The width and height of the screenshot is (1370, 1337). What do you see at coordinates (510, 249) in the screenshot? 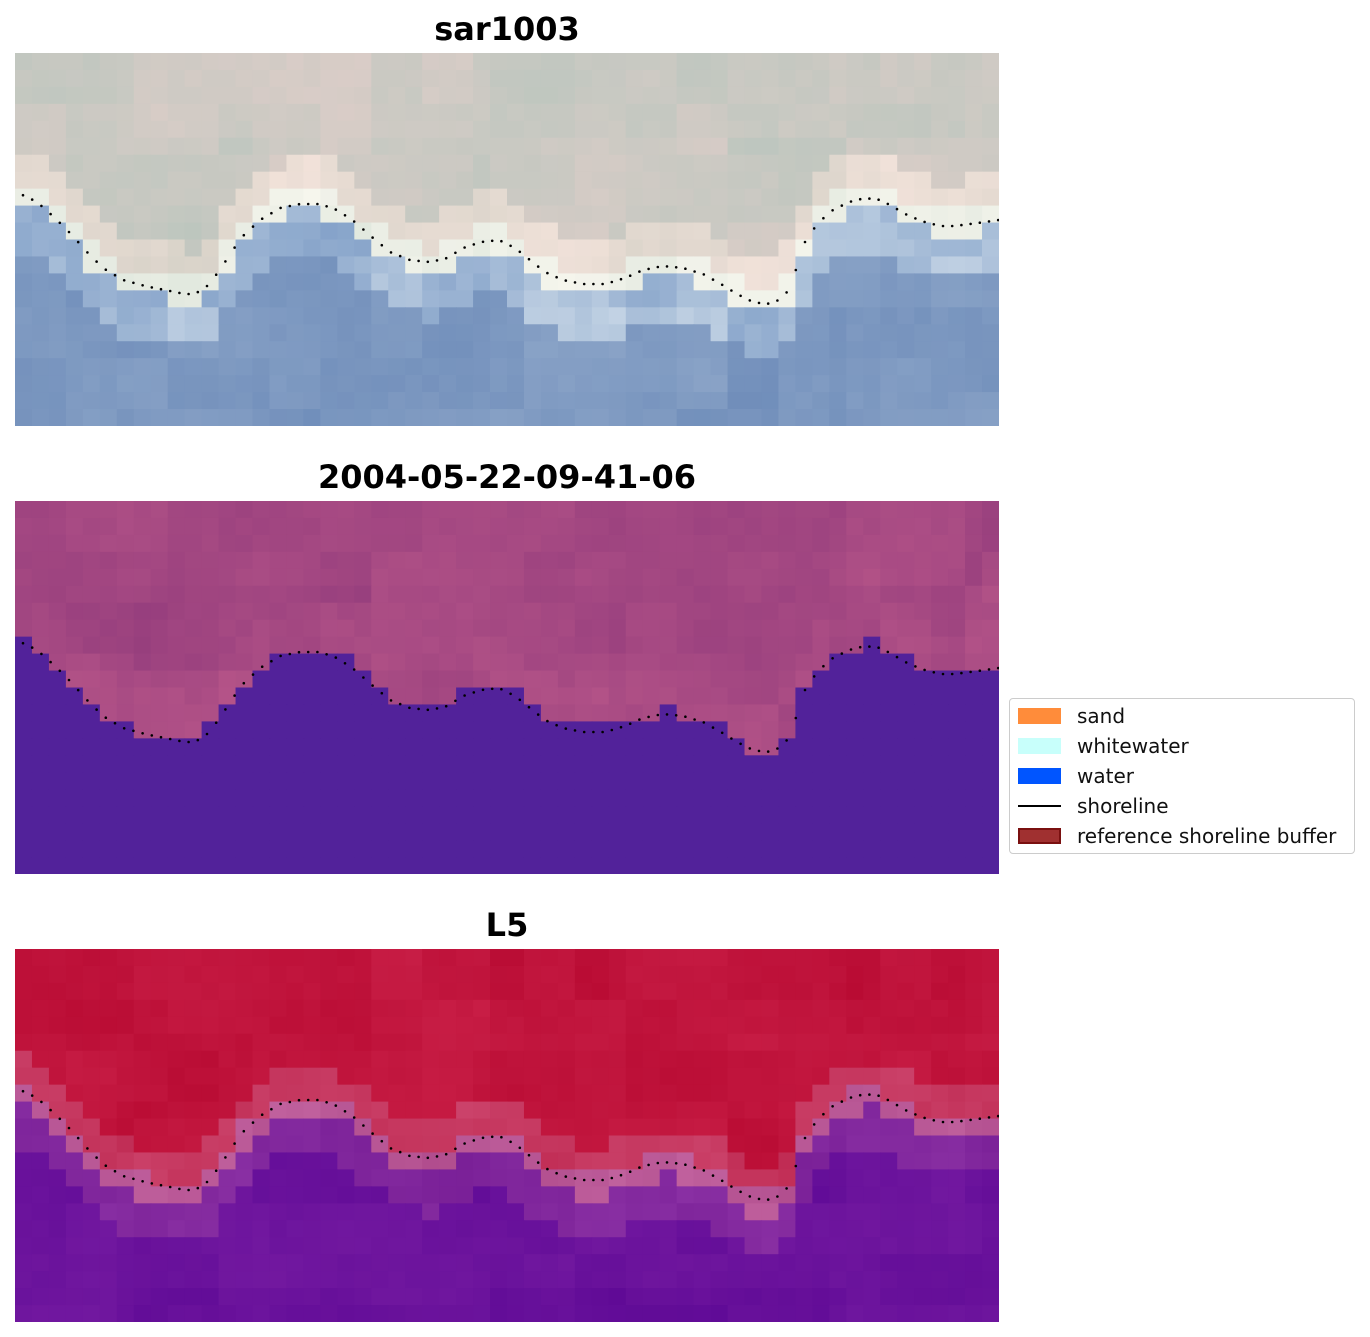
I see `shoreline-dots` at bounding box center [510, 249].